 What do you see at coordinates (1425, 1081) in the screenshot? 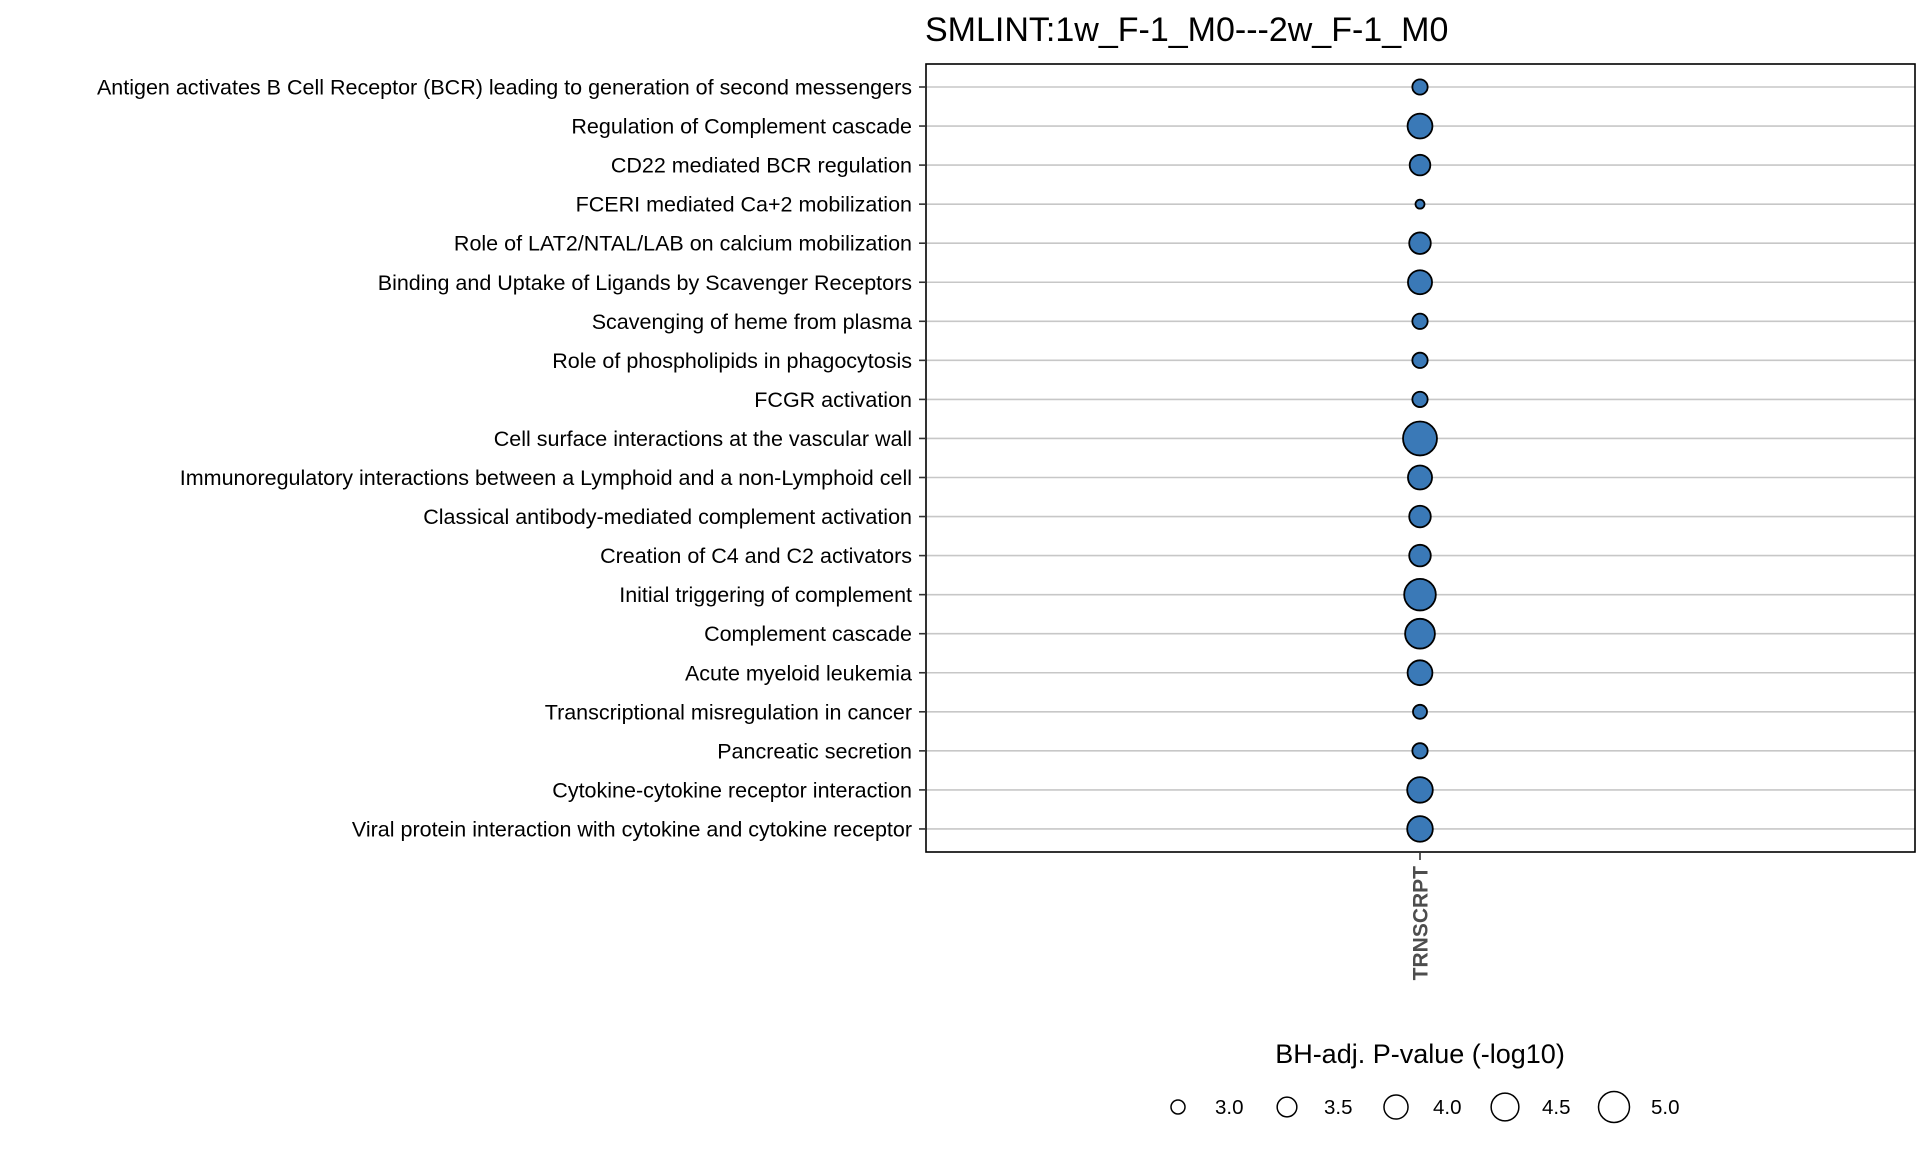
I see `size-legend: BH-adj. P-value (-log10) 3.0 3.5 4.0 4.5 5.0` at bounding box center [1425, 1081].